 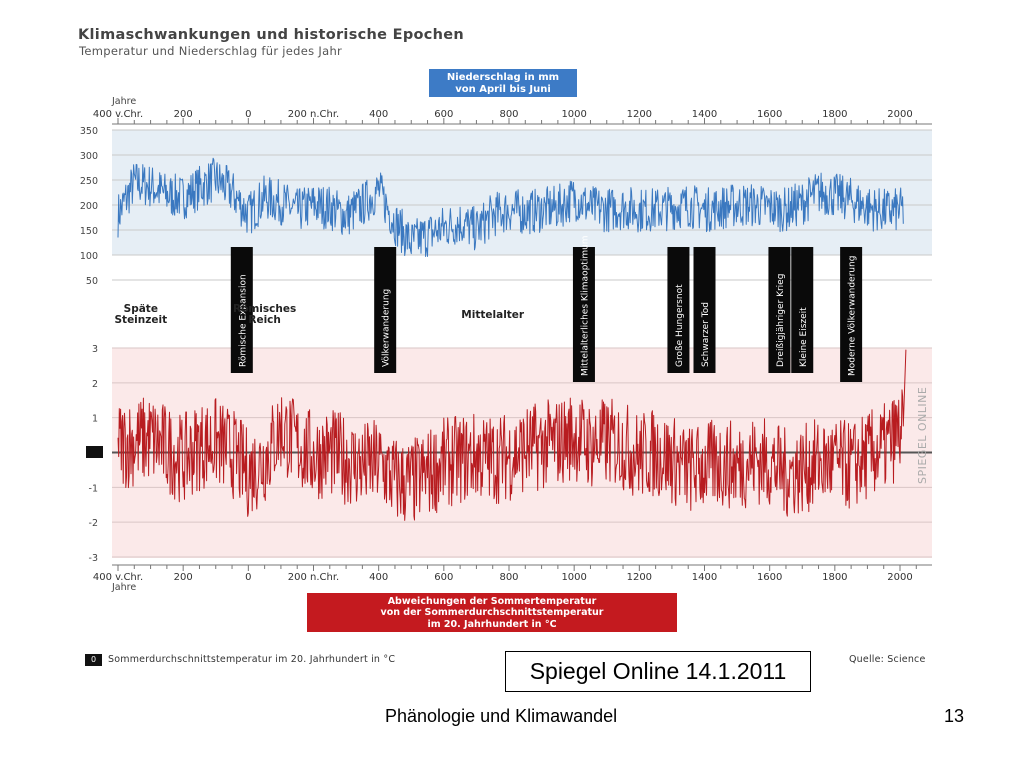 What do you see at coordinates (93, 488) in the screenshot?
I see `temp-tick-label: -1` at bounding box center [93, 488].